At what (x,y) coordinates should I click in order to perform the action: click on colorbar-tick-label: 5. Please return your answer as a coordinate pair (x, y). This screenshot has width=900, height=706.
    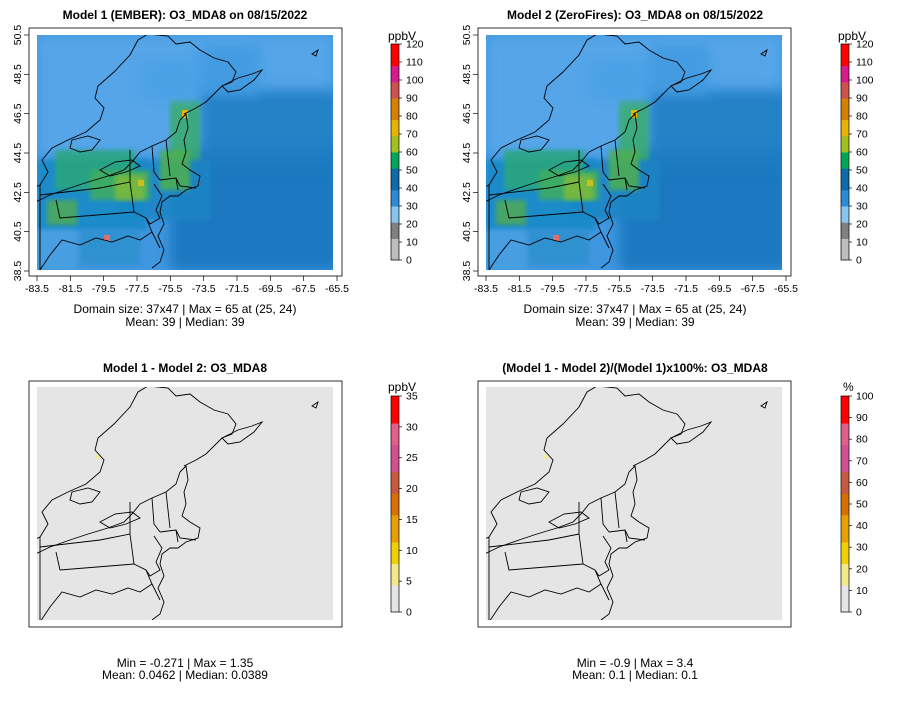
    Looking at the image, I should click on (409, 582).